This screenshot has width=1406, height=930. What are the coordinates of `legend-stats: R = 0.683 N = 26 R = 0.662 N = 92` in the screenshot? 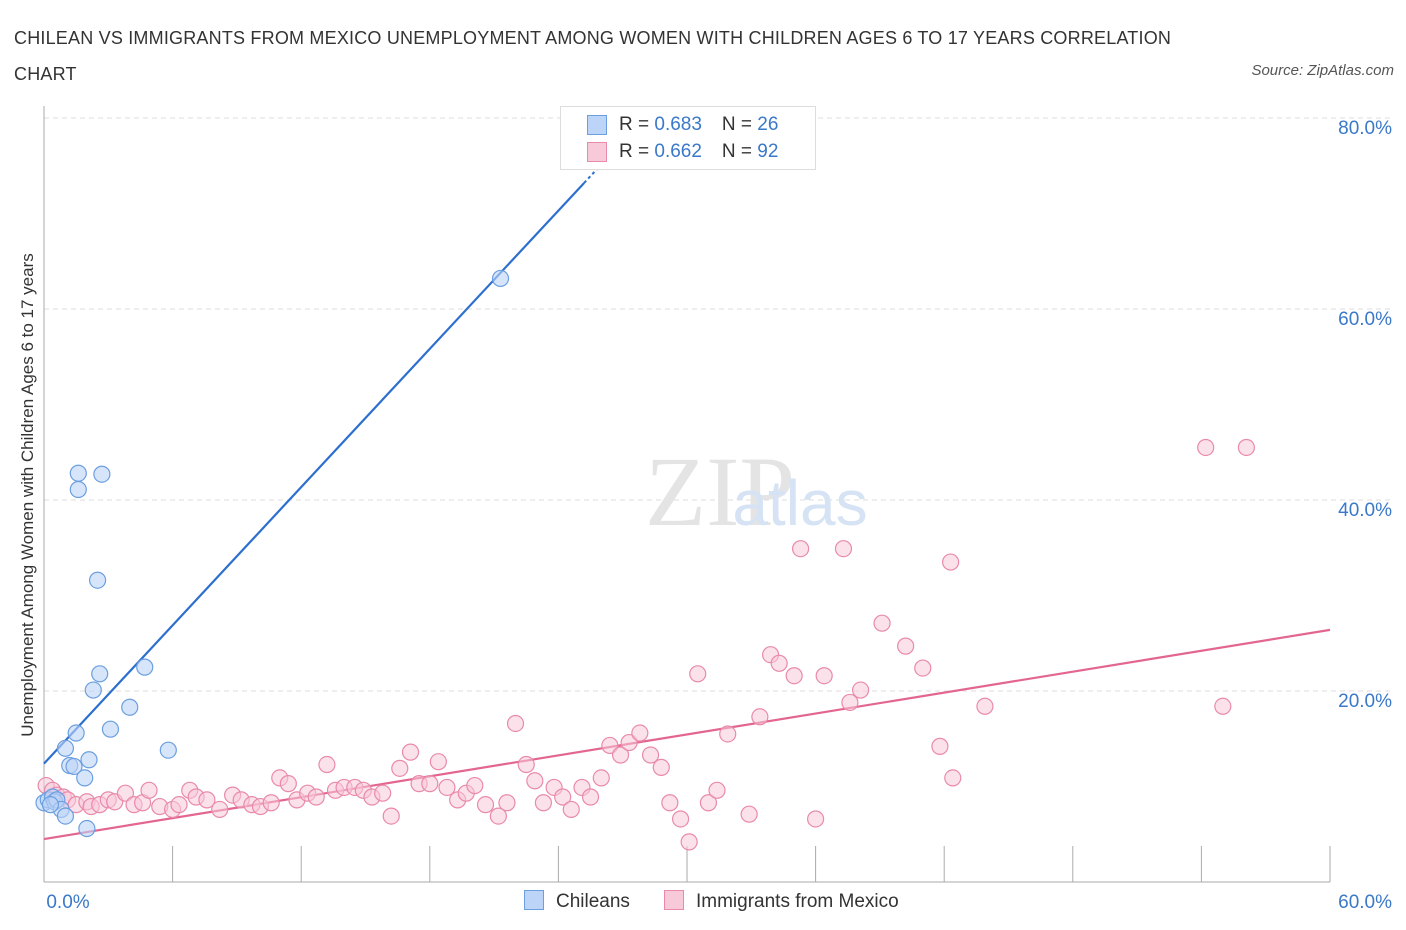 It's located at (688, 138).